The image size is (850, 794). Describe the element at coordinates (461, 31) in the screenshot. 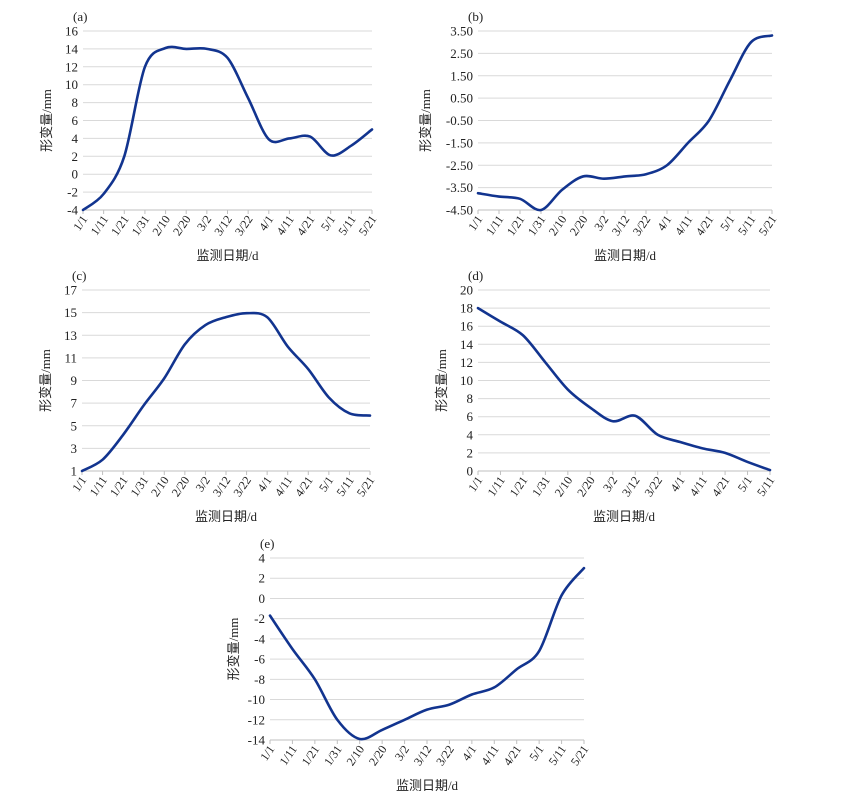

I see `y-tick-label: 3.50` at that location.